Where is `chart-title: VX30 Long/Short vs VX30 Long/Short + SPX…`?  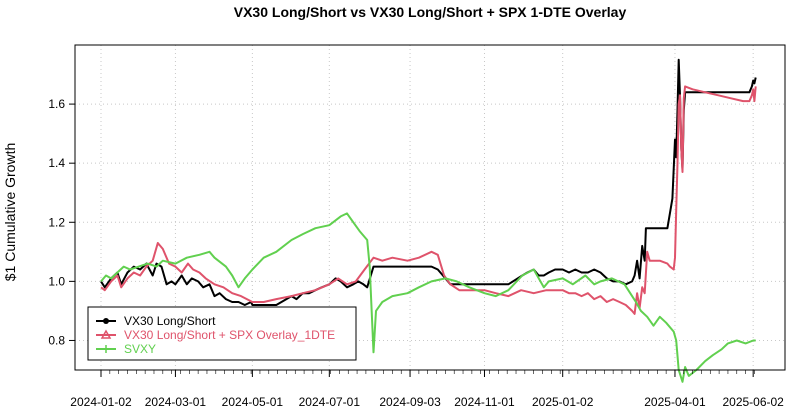 chart-title: VX30 Long/Short vs VX30 Long/Short + SPX… is located at coordinates (430, 12).